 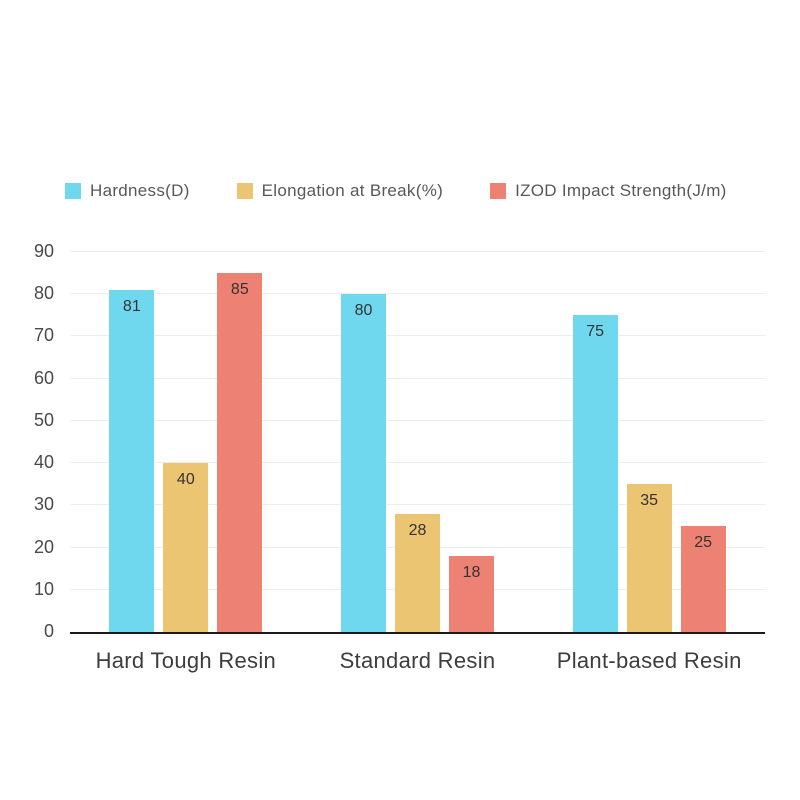 I want to click on legend-label-hardness: Hardness(D), so click(x=140, y=190).